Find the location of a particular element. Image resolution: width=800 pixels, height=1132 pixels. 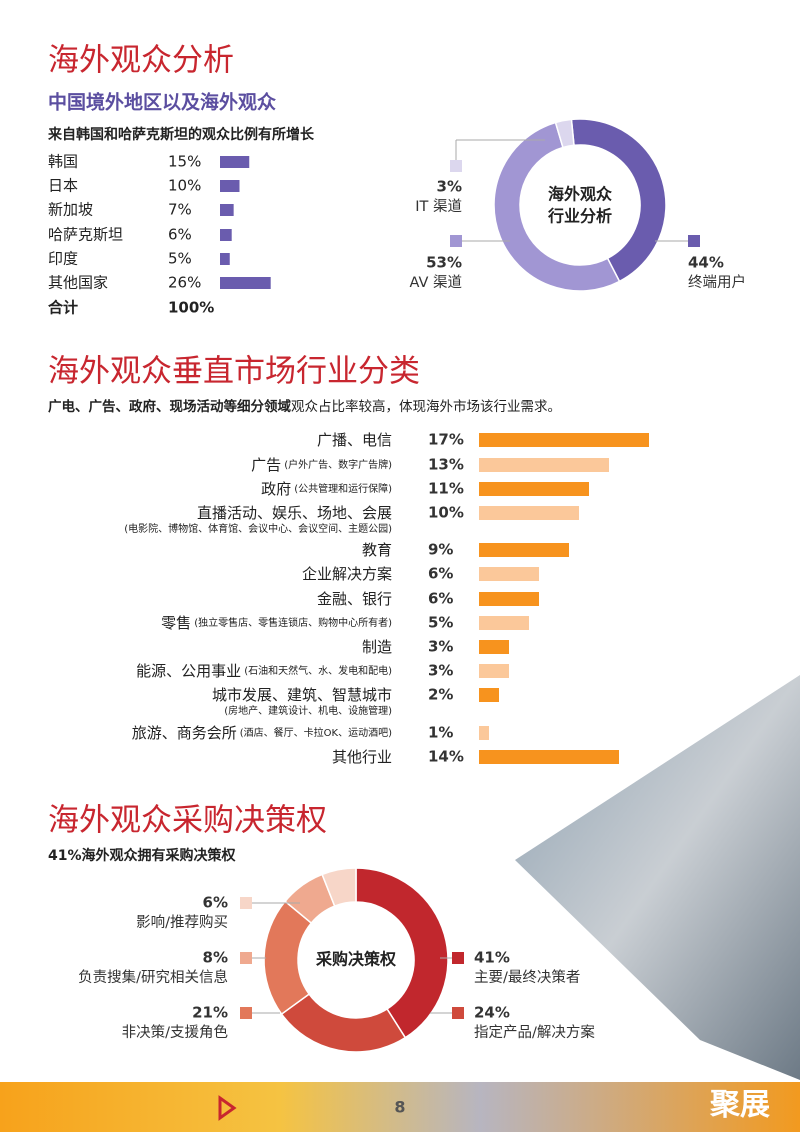

row-label: 直播活动、娱乐、场地、会展 is located at coordinates (294, 513).